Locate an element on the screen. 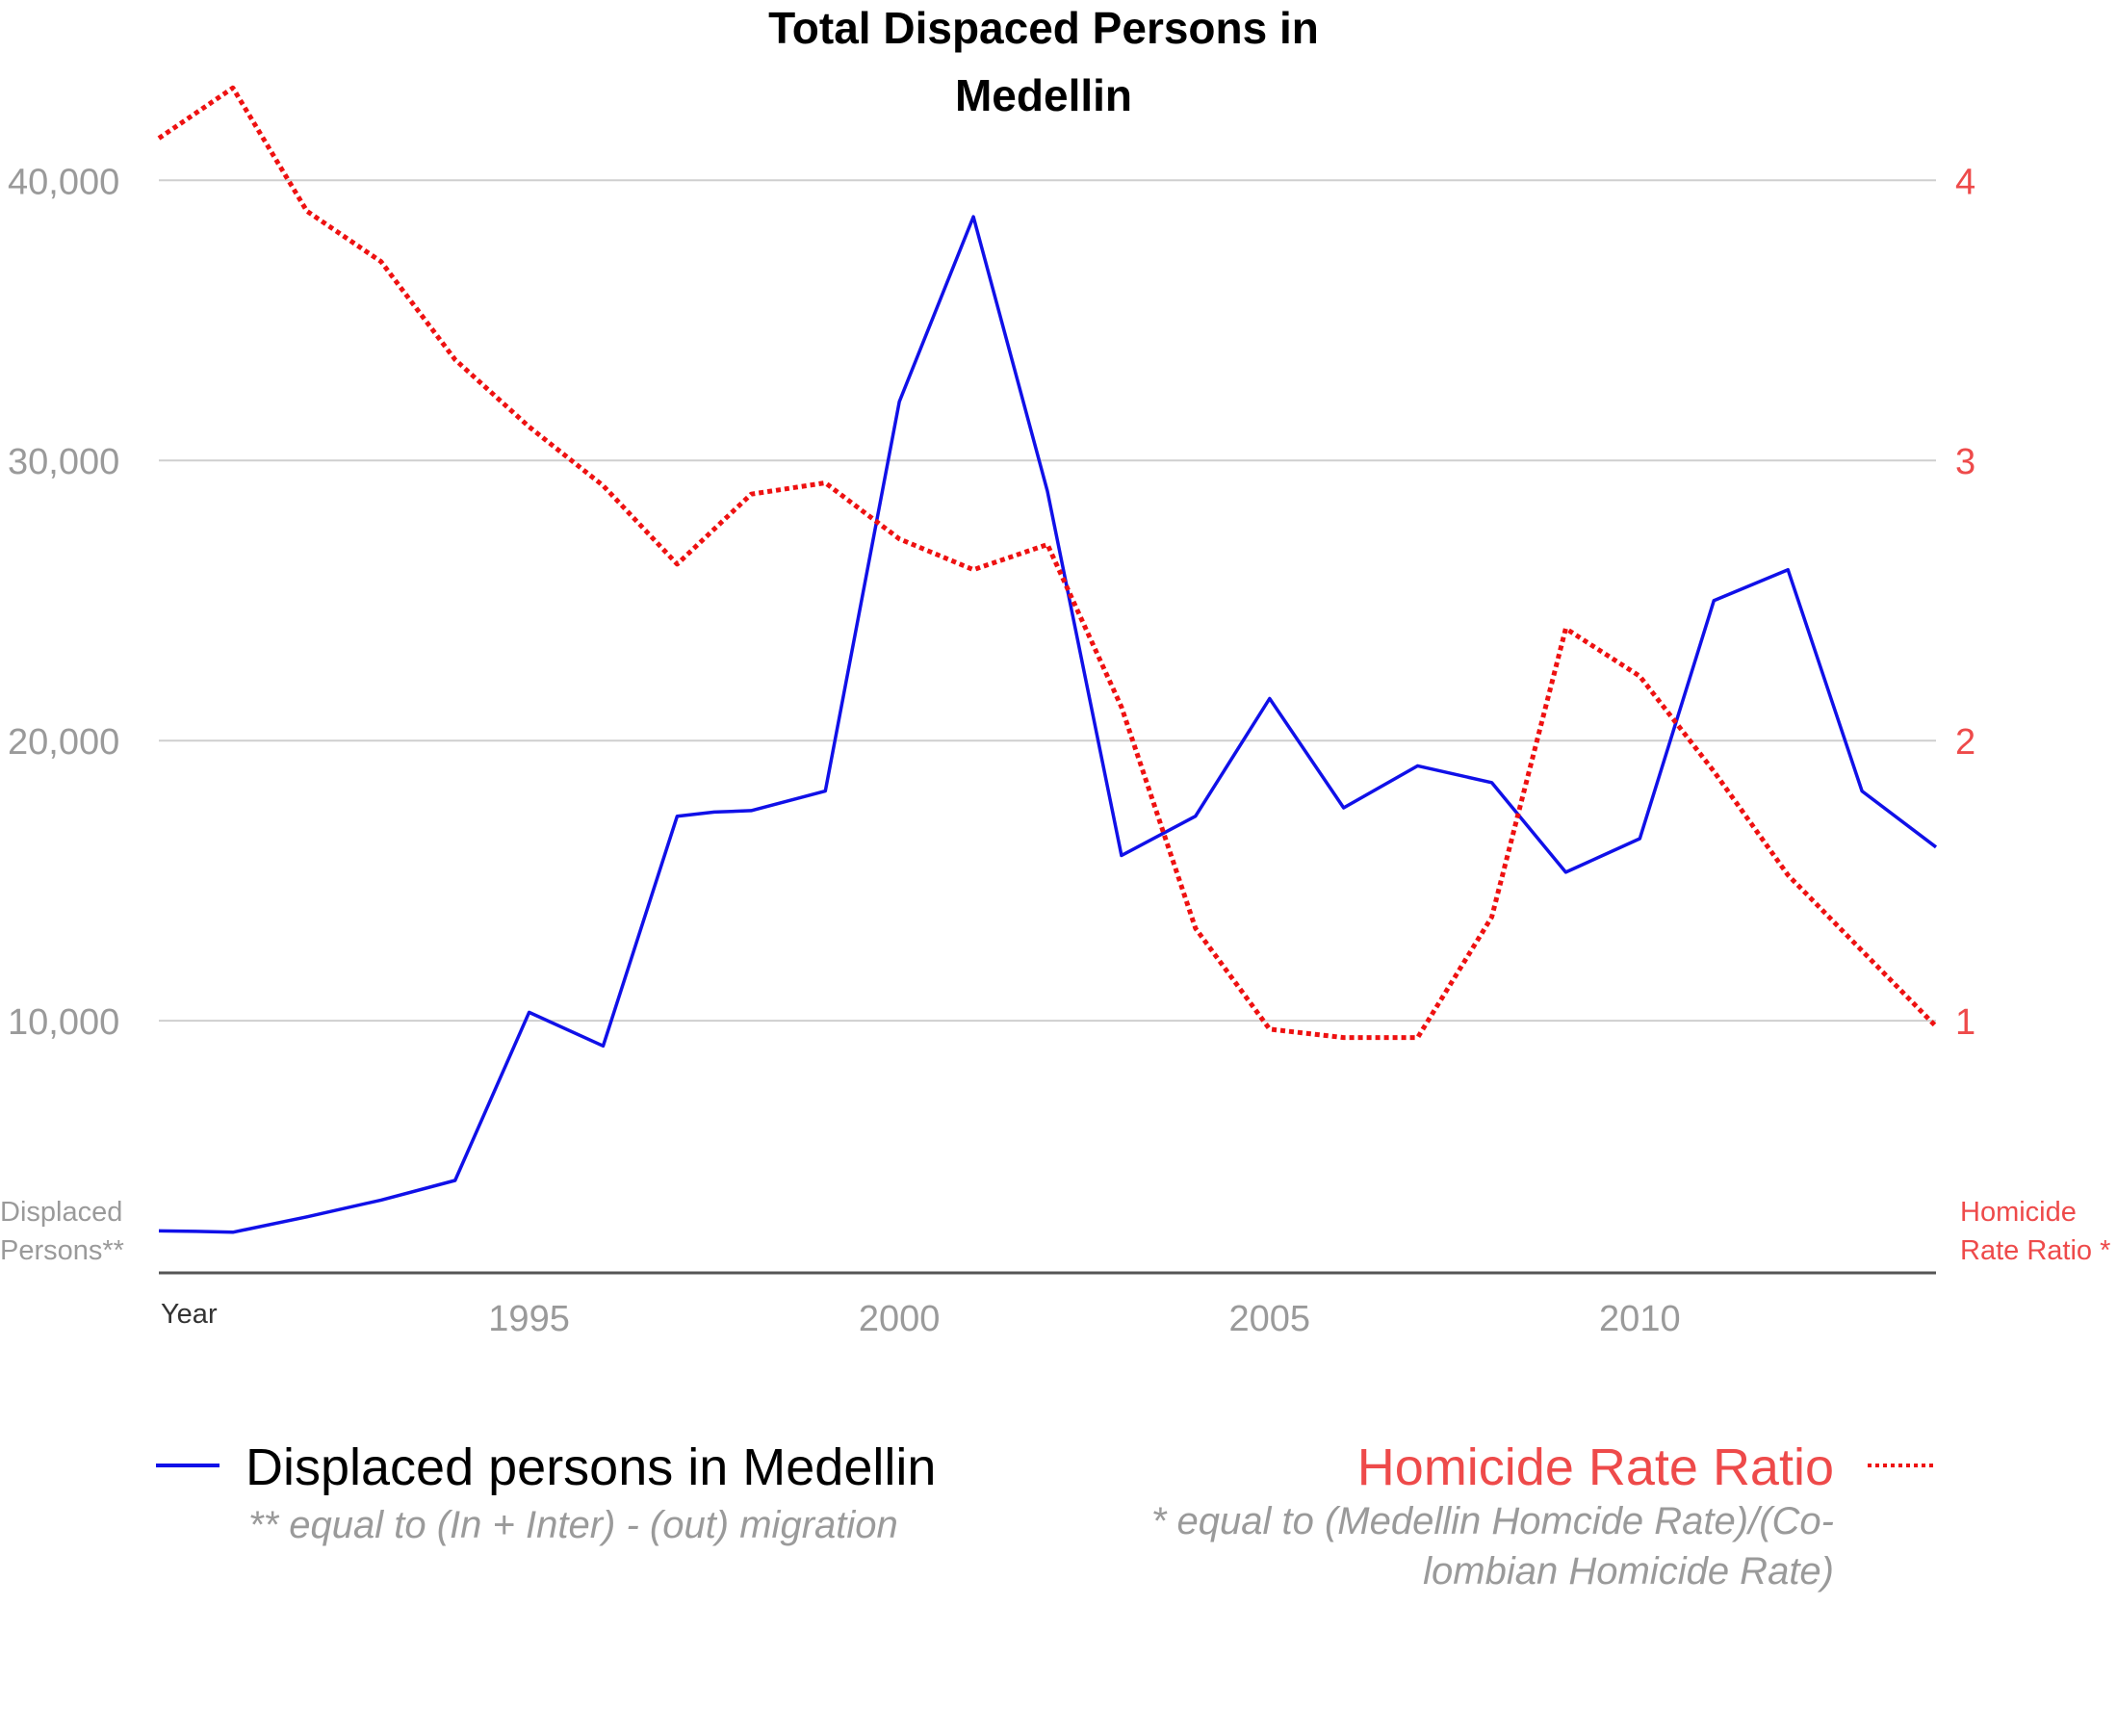 This screenshot has height=1736, width=2117. chart-title-line-2: Medellin is located at coordinates (1043, 95).